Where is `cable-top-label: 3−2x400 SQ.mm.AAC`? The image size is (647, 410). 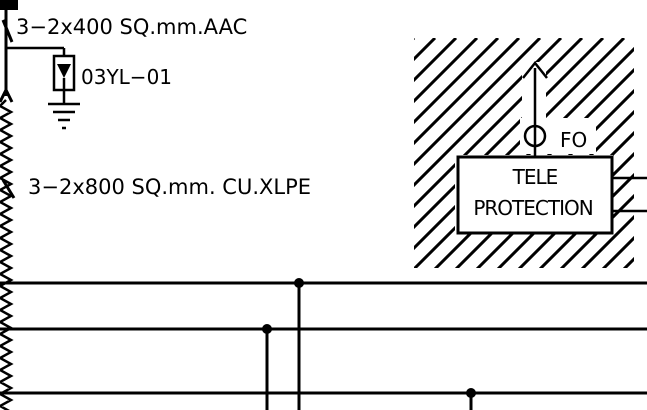 cable-top-label: 3−2x400 SQ.mm.AAC is located at coordinates (131, 27).